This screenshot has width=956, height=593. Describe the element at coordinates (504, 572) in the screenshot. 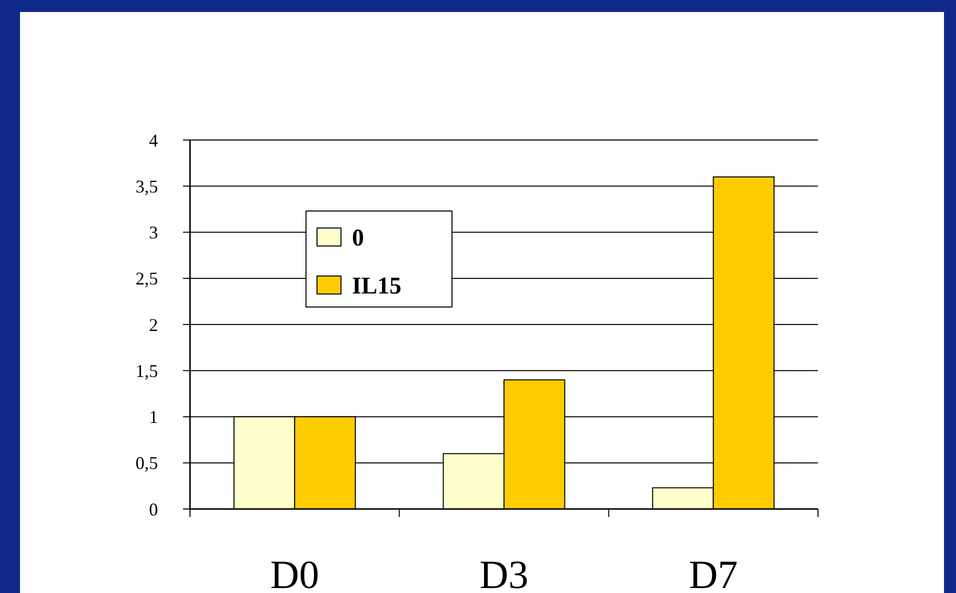

I see `x-tick-label: D3` at that location.